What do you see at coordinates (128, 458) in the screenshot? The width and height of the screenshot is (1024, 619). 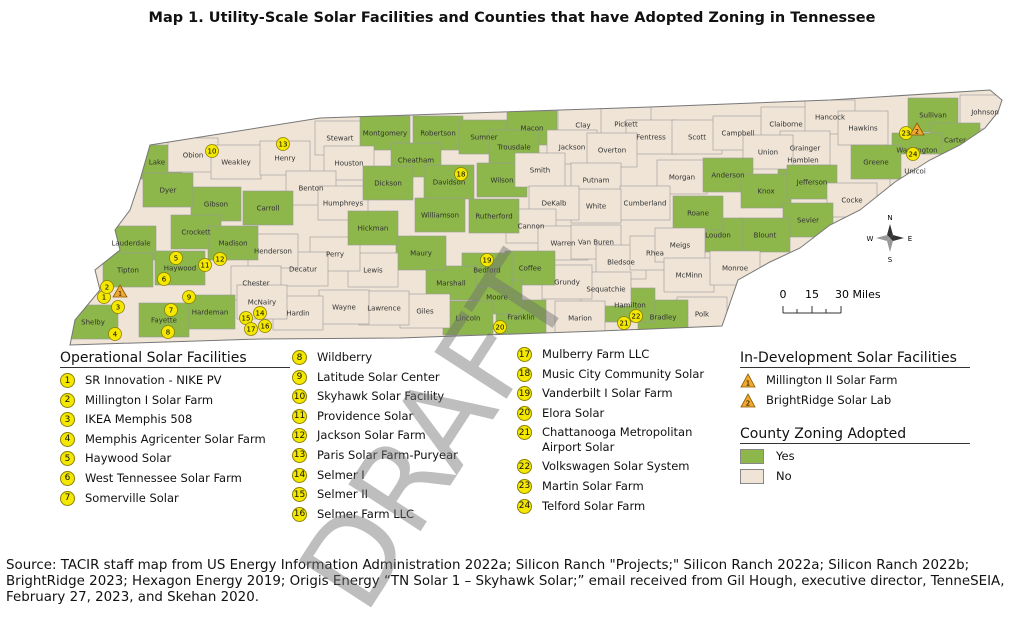 I see `legend-label: Haywood Solar` at bounding box center [128, 458].